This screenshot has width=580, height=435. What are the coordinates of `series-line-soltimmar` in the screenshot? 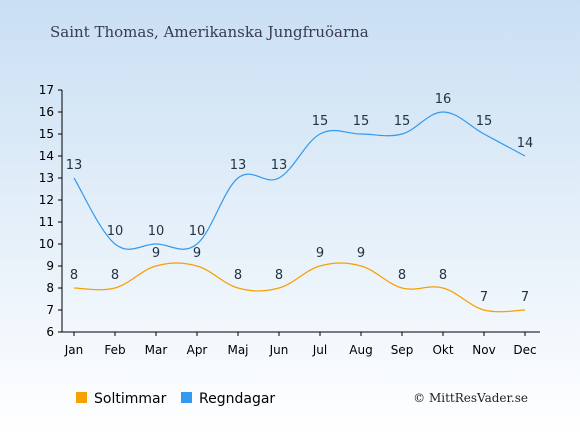 It's located at (299, 287).